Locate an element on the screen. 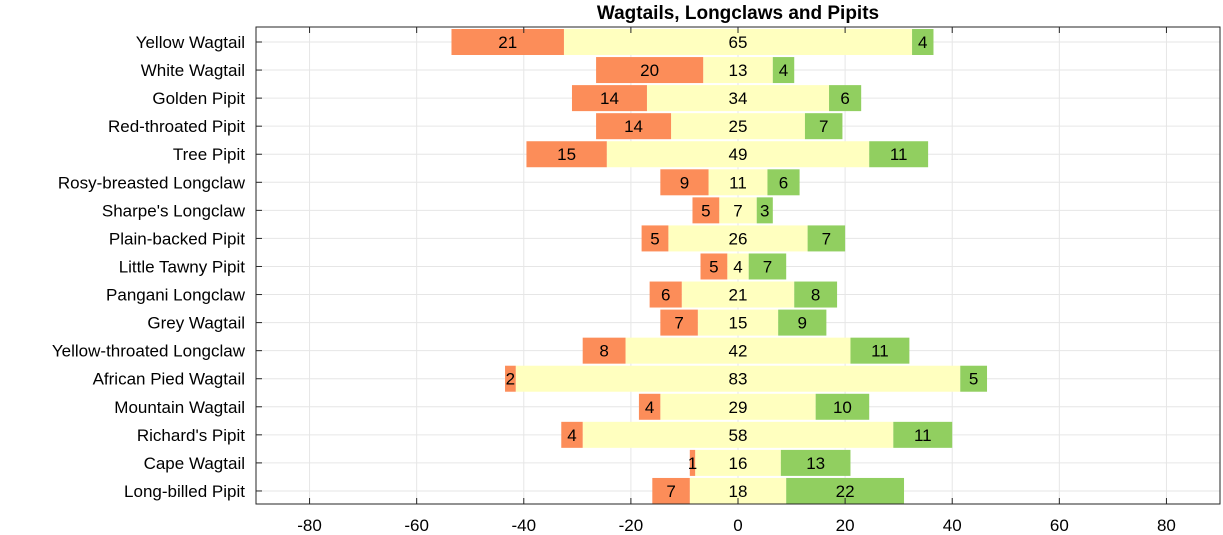 This screenshot has height=535, width=1223. data-label: 3 is located at coordinates (764, 210).